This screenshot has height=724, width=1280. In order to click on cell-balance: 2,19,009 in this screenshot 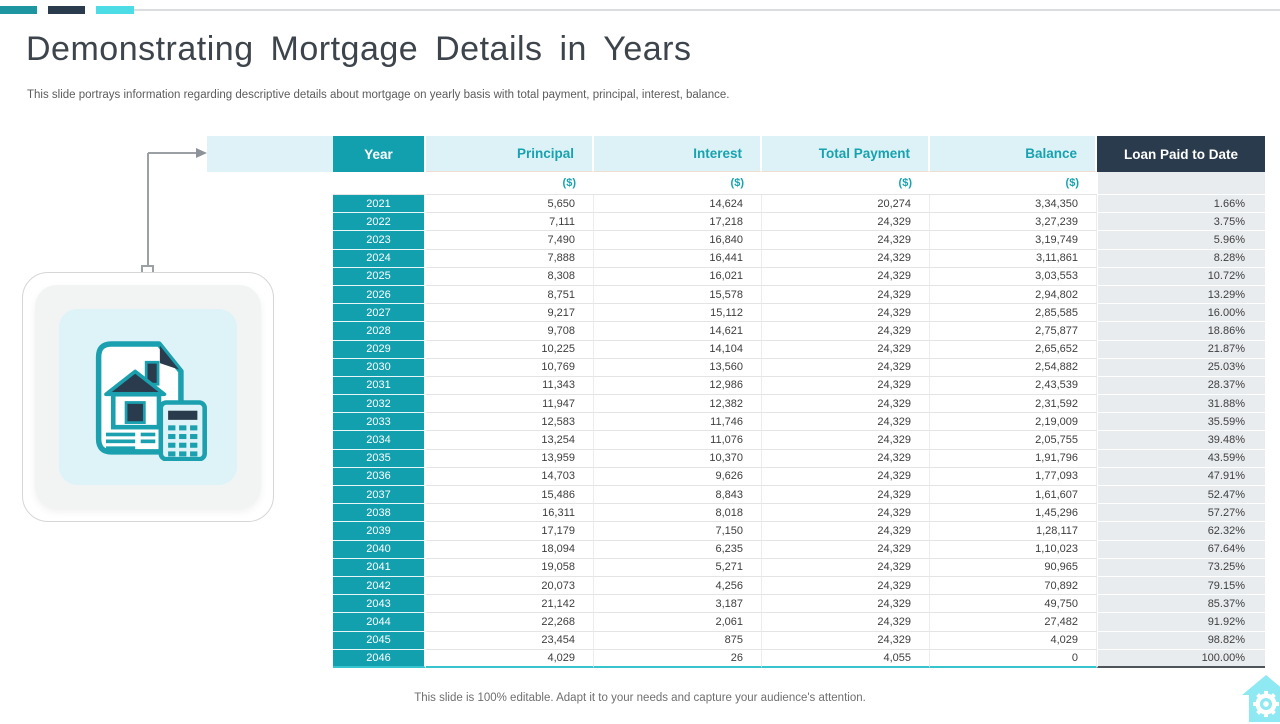, I will do `click(1013, 422)`.